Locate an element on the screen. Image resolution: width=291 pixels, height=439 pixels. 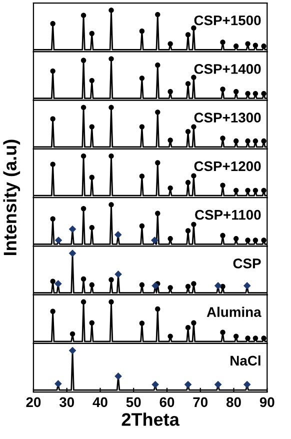
series-label: Alumina is located at coordinates (234, 311).